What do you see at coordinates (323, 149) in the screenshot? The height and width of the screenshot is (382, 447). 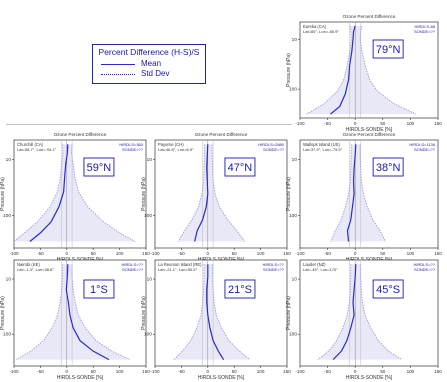 I see `station-coords: Lat=37.9°, Lon=-75.5°` at bounding box center [323, 149].